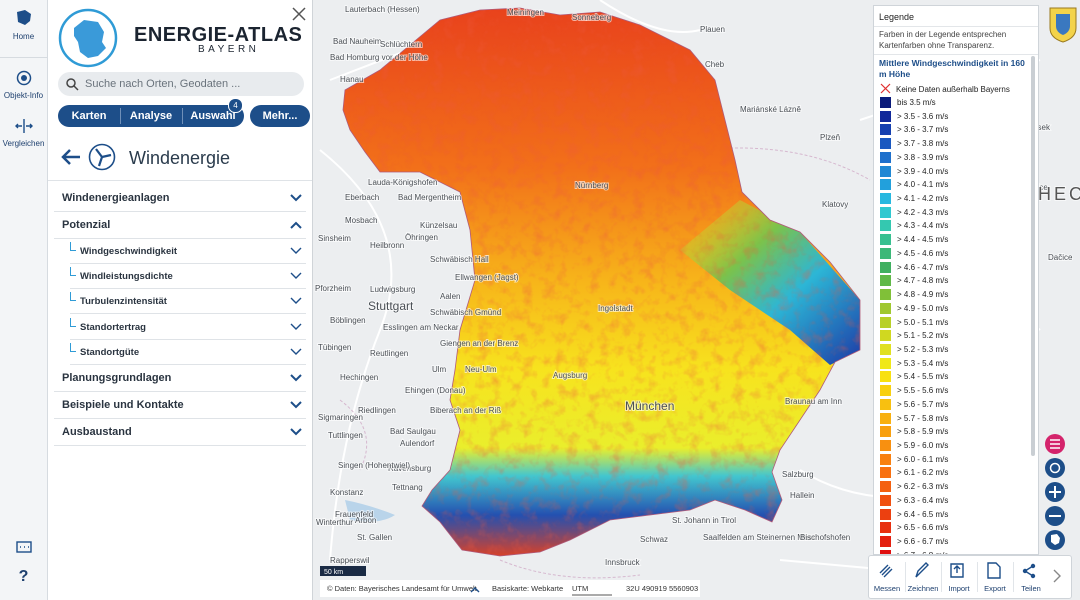  Describe the element at coordinates (24, 78) in the screenshot. I see `info-icon` at that location.